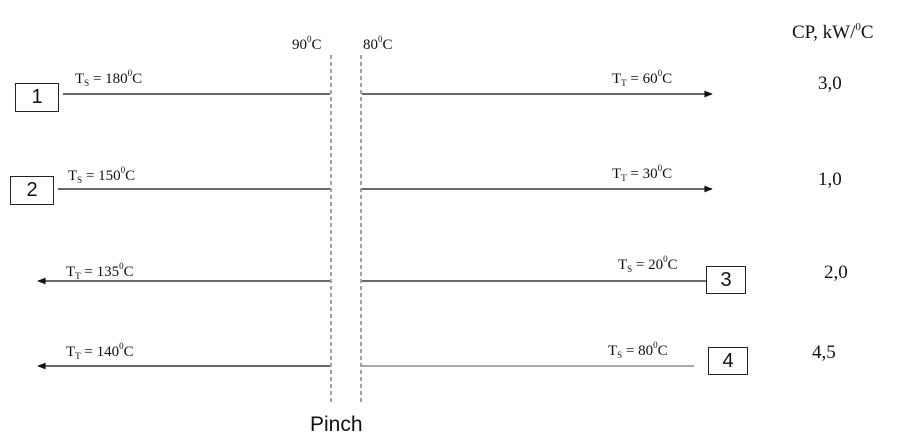  Describe the element at coordinates (109, 78) in the screenshot. I see `stream-1-supply-temp: TS = 1800C` at that location.